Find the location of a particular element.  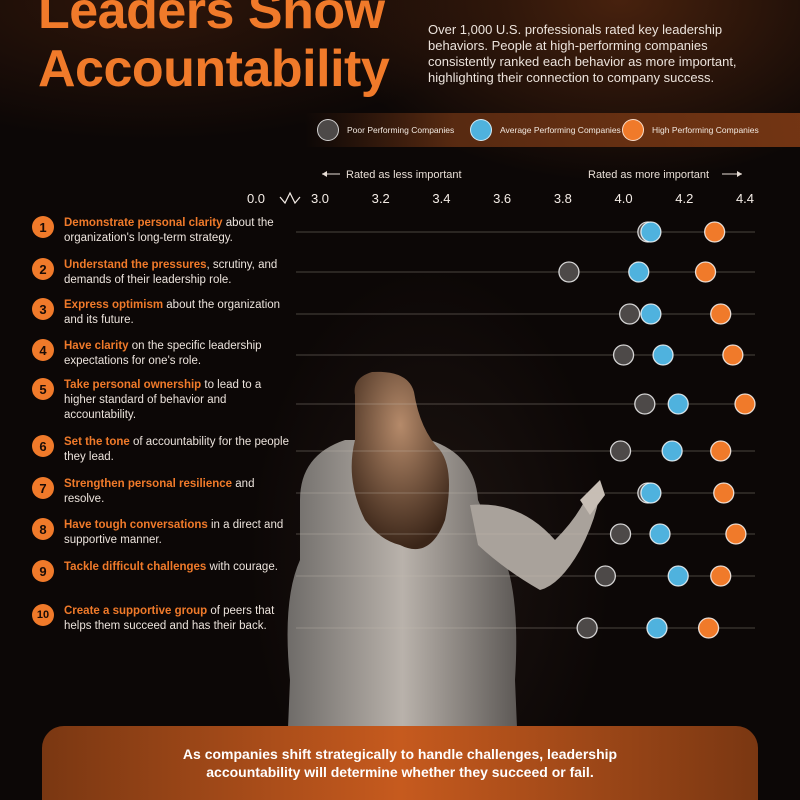

behavior-number-badge: 7 is located at coordinates (43, 488).